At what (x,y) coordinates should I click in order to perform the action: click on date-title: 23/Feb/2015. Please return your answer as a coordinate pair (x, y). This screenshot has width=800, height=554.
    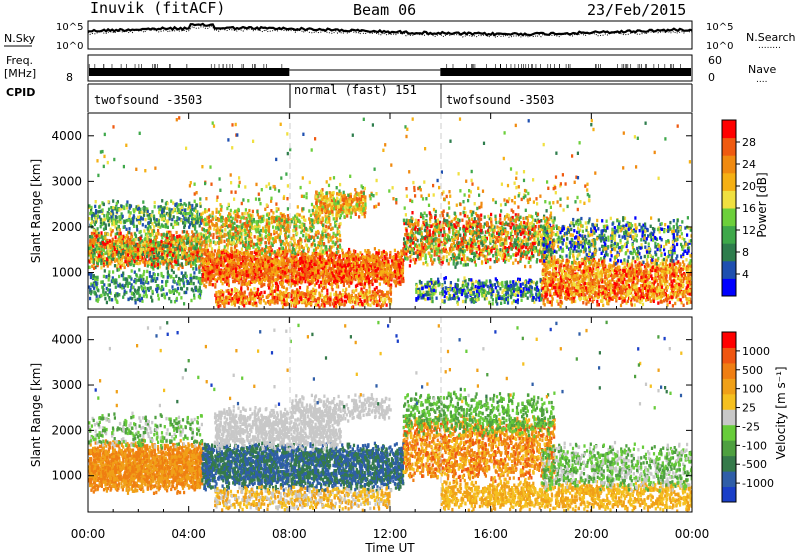
    Looking at the image, I should click on (636, 10).